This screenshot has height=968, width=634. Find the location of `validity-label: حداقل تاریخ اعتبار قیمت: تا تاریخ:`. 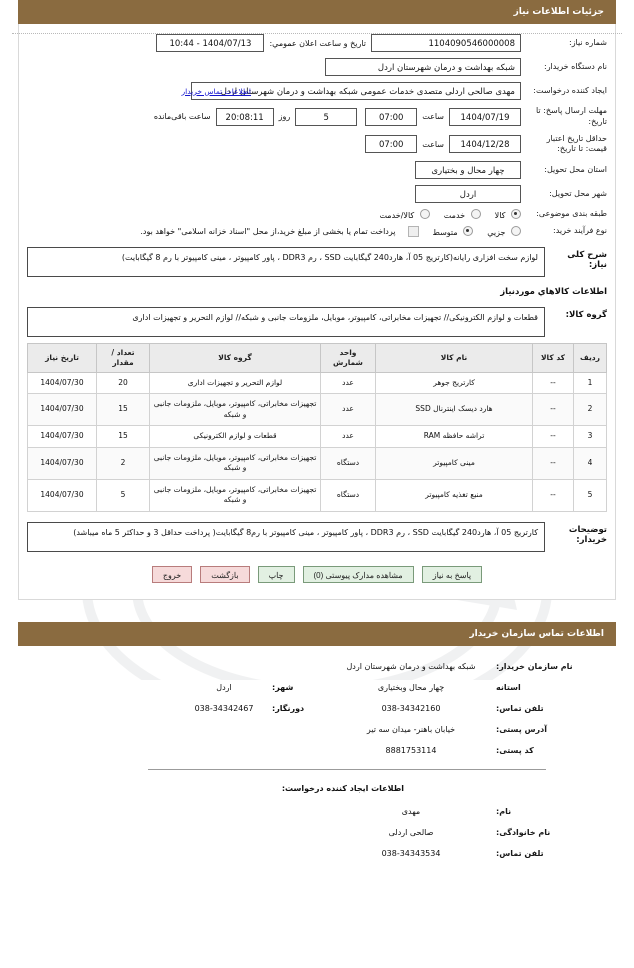

validity-label: حداقل تاریخ اعتبار قیمت: تا تاریخ: is located at coordinates (576, 143).